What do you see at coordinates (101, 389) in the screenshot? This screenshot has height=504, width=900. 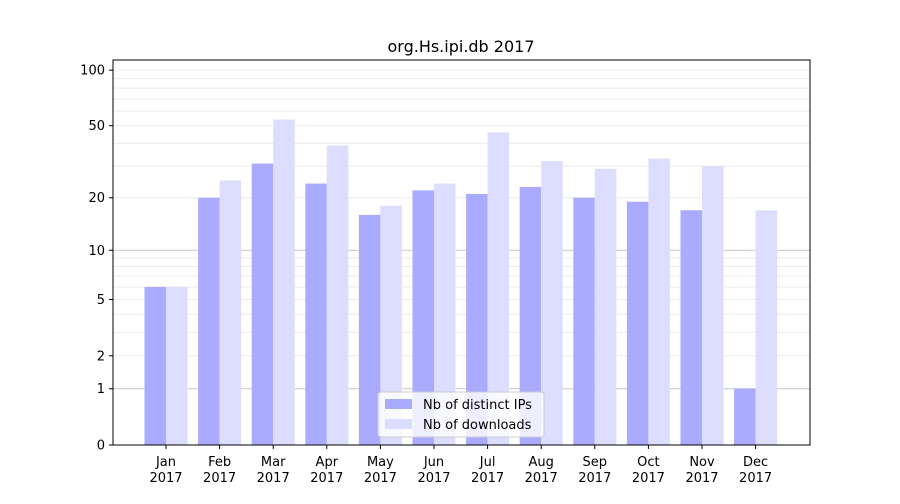 I see `y-tick-label: 1` at bounding box center [101, 389].